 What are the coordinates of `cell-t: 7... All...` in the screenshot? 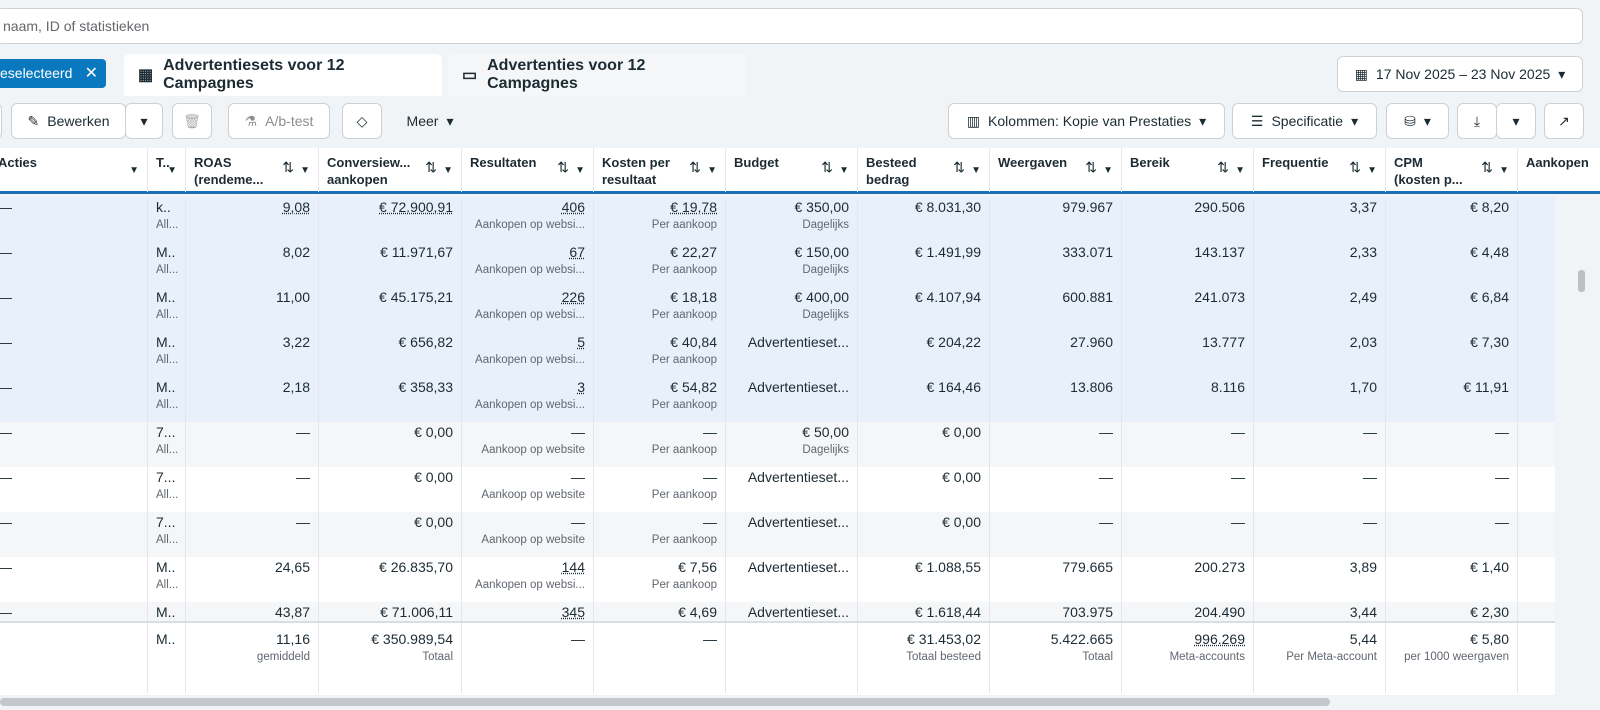 It's located at (167, 444).